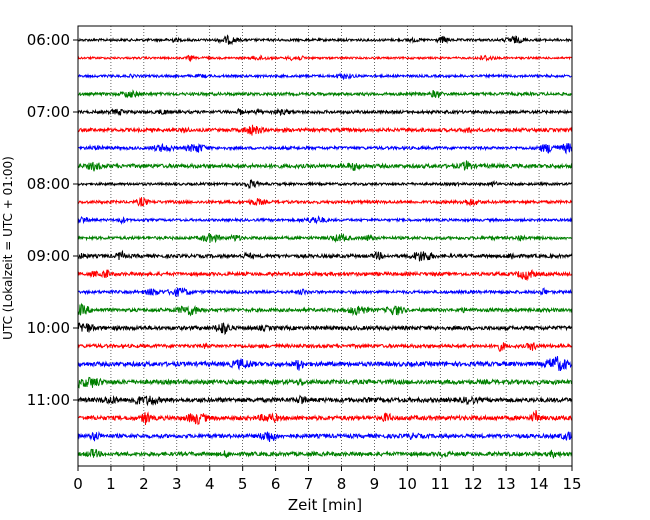  What do you see at coordinates (177, 484) in the screenshot?
I see `x-tick-label: 3` at bounding box center [177, 484].